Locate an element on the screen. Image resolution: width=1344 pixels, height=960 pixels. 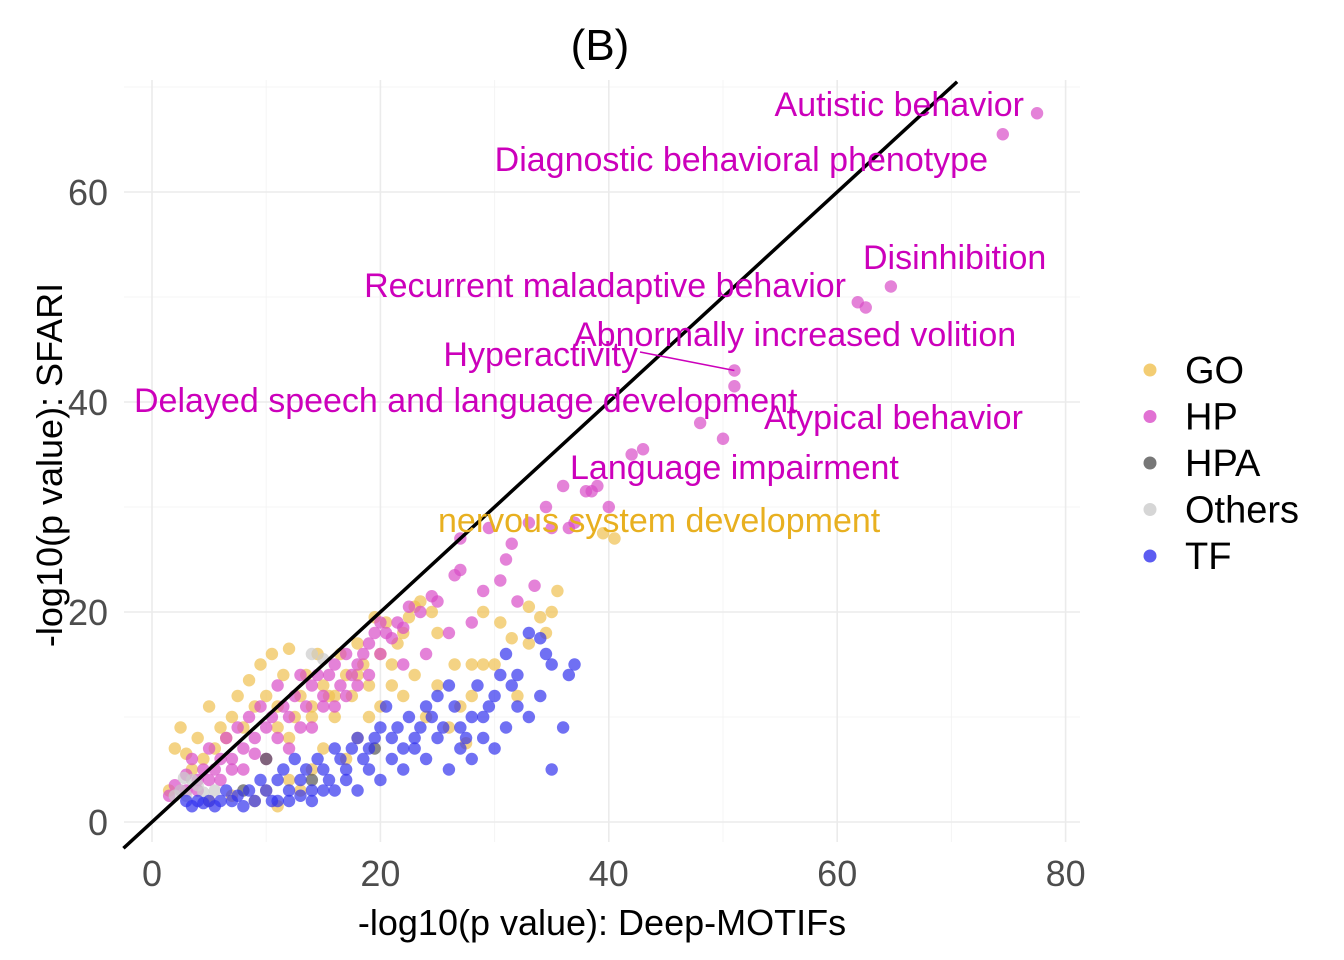
y-tick-label: 60 is located at coordinates (88, 192).